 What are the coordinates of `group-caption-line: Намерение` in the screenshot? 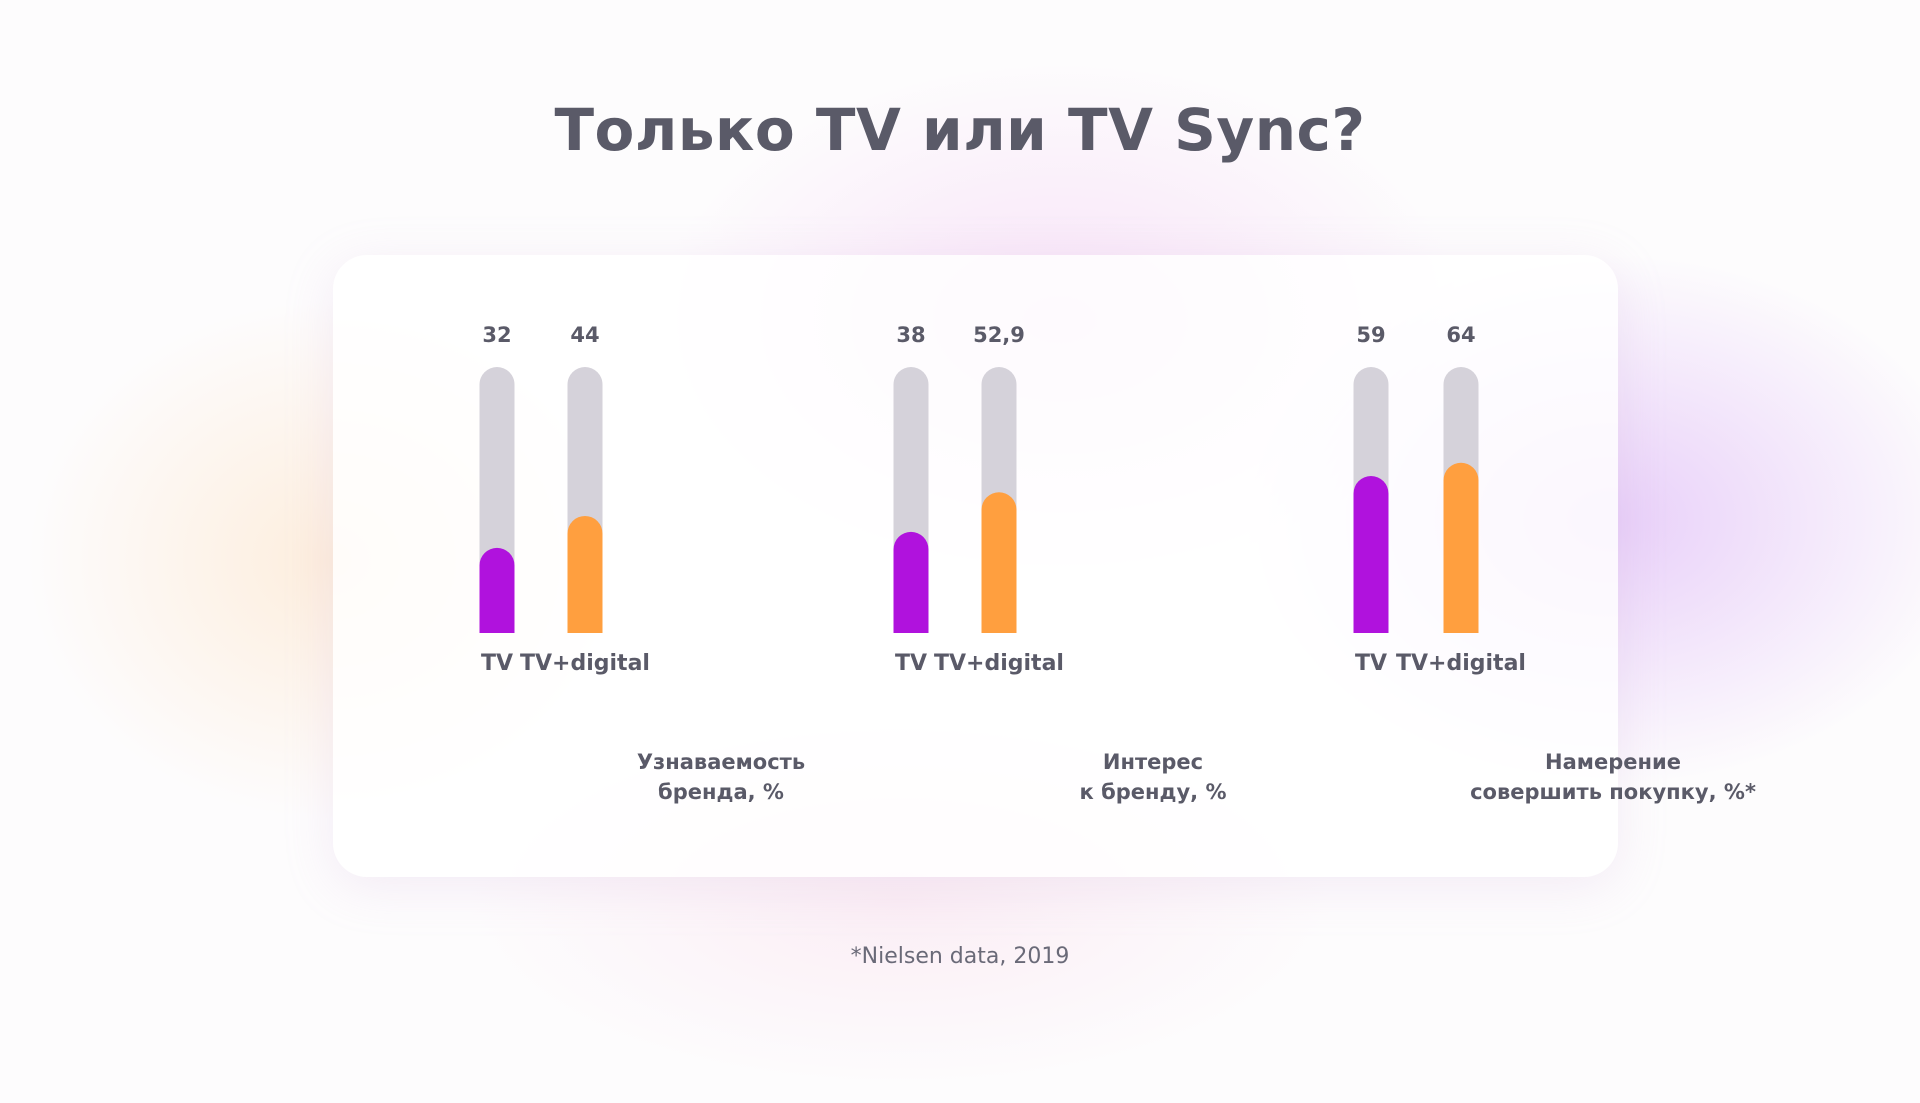 It's located at (1613, 762).